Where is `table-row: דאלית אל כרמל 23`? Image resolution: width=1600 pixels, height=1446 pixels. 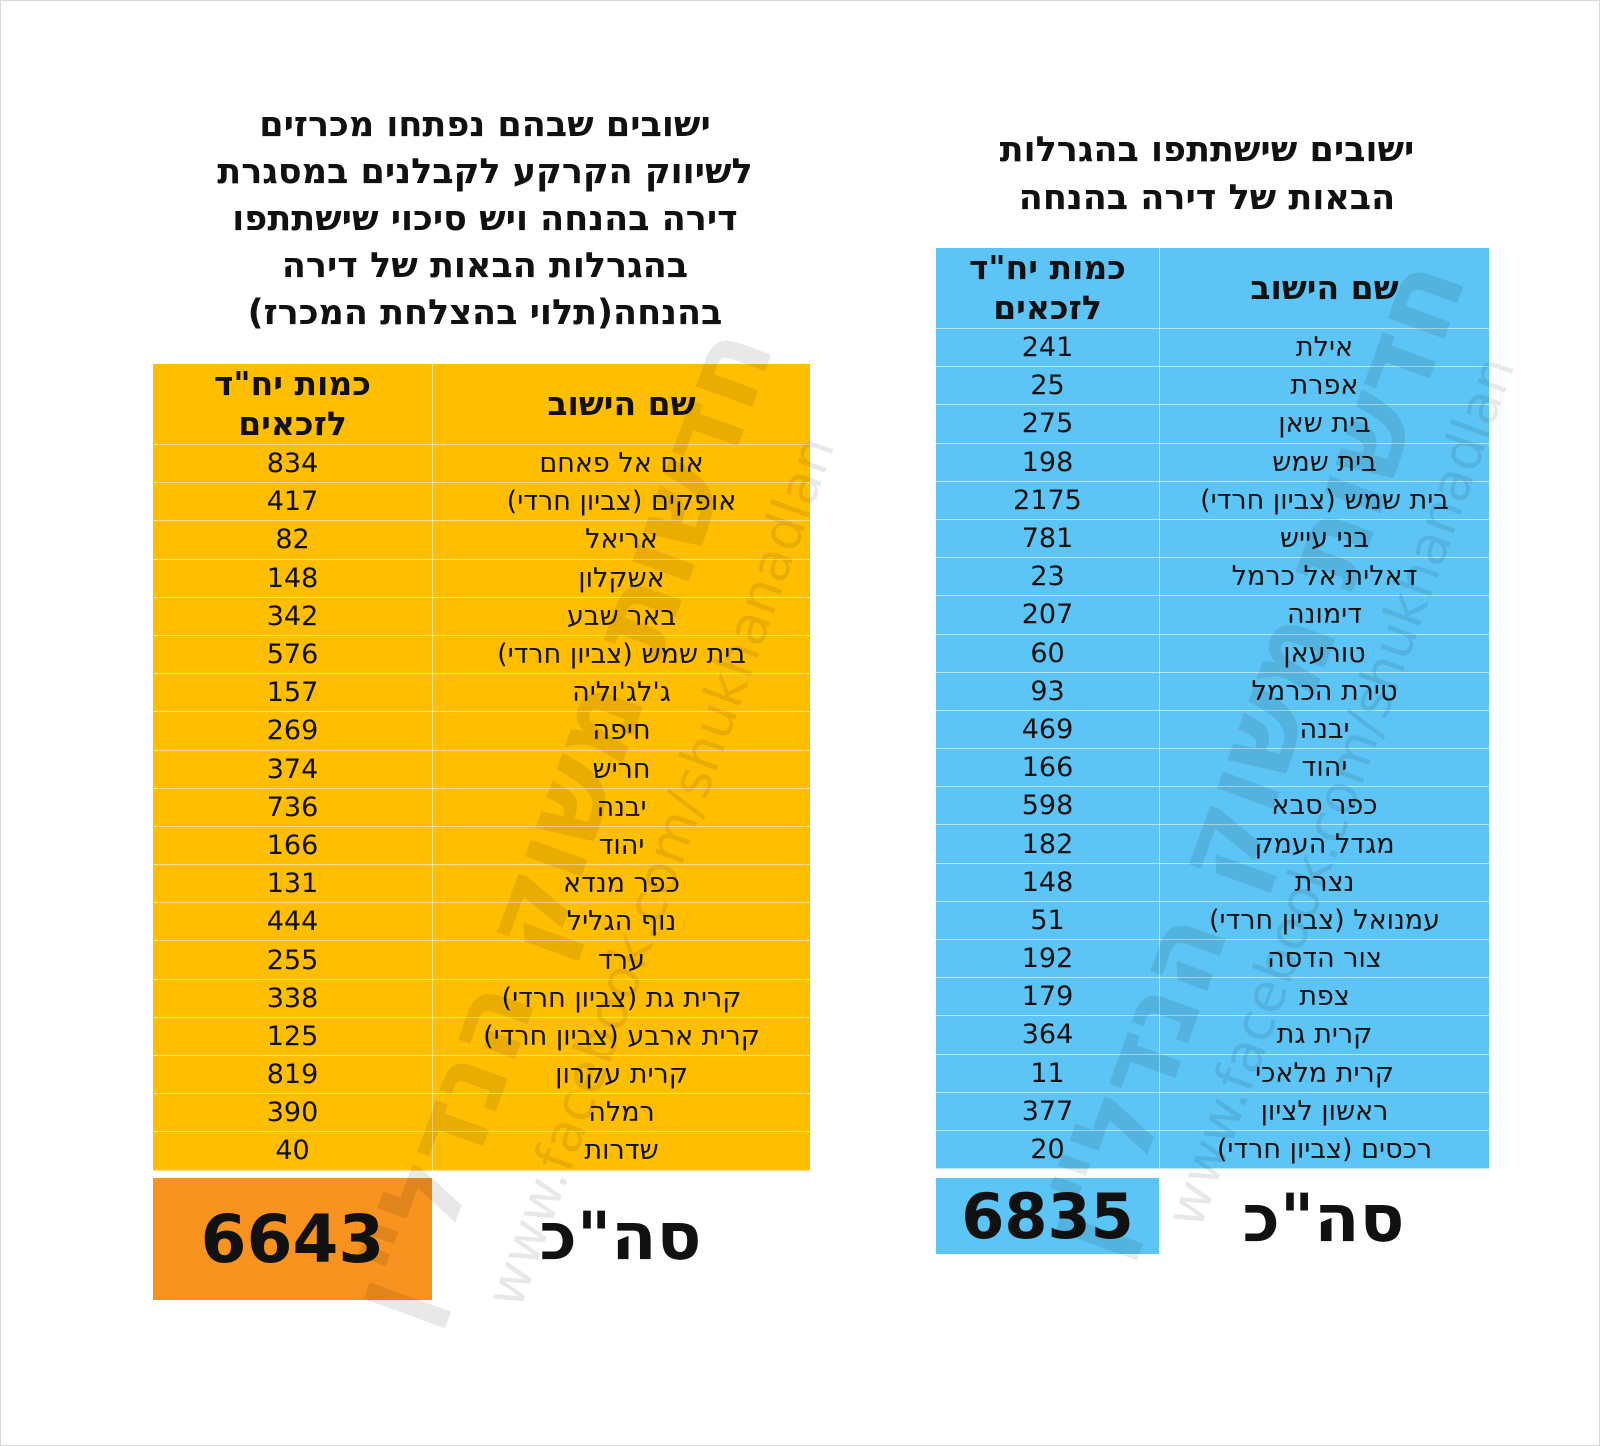 table-row: דאלית אל כרמל 23 is located at coordinates (1212, 577).